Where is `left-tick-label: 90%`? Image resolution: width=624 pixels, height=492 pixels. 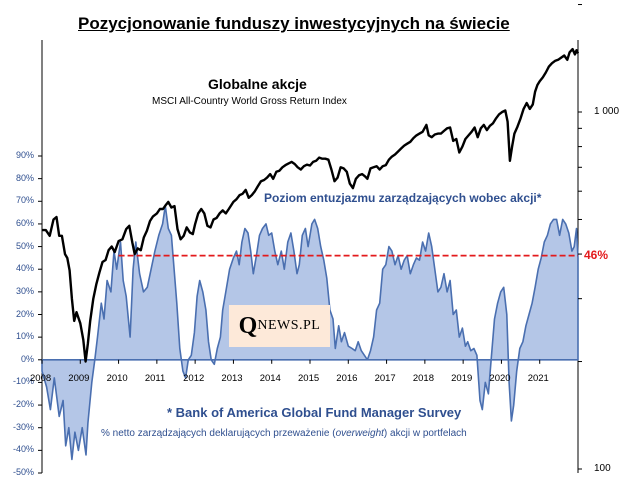
left-tick-label: 90% is located at coordinates (24, 155).